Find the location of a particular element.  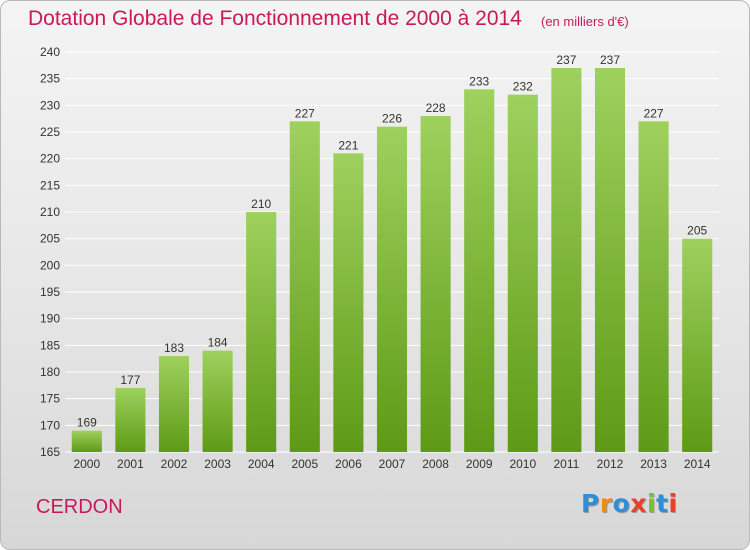

chart-unit: (en milliers d'€) is located at coordinates (585, 21).